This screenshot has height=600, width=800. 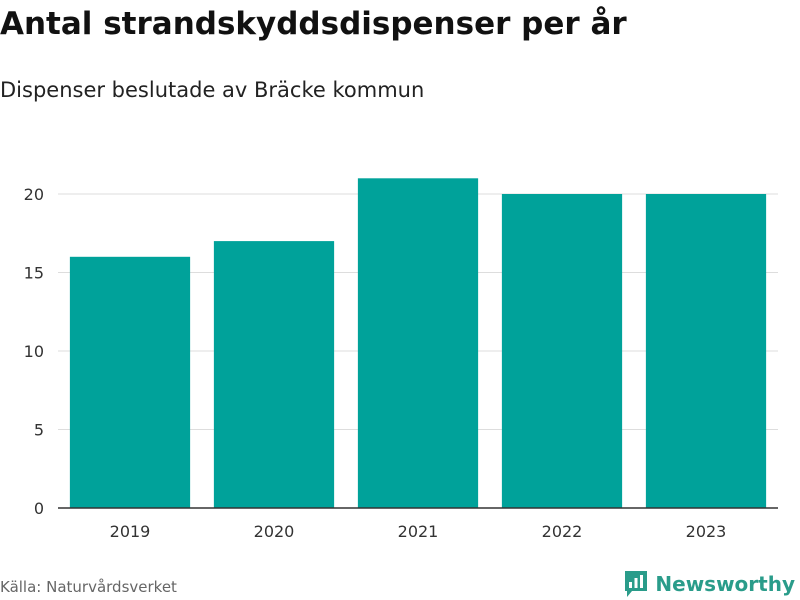 I want to click on x-tick-label: 2021, so click(x=418, y=531).